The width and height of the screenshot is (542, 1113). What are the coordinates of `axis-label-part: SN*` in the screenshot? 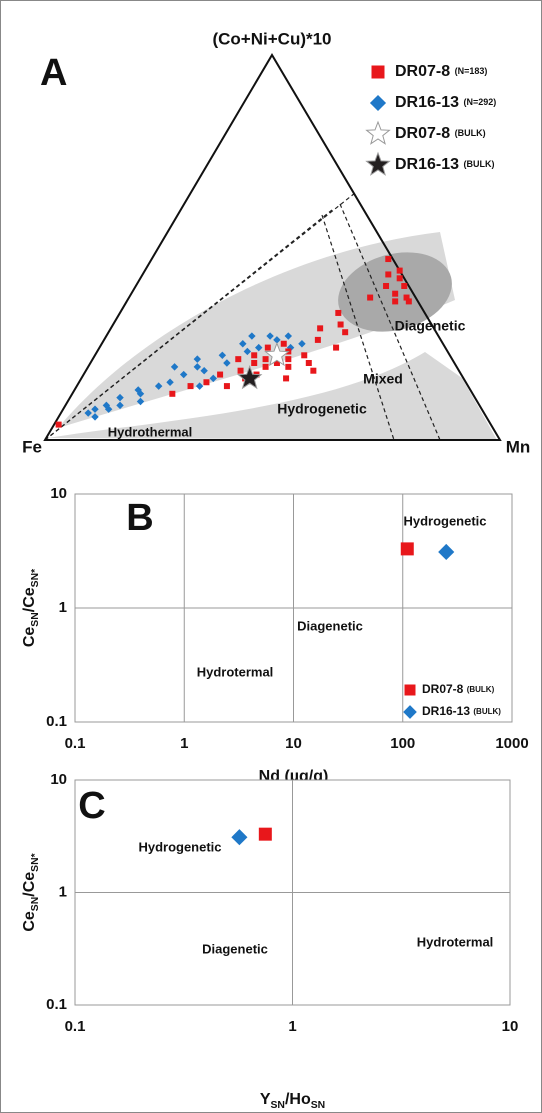 It's located at (35, 861).